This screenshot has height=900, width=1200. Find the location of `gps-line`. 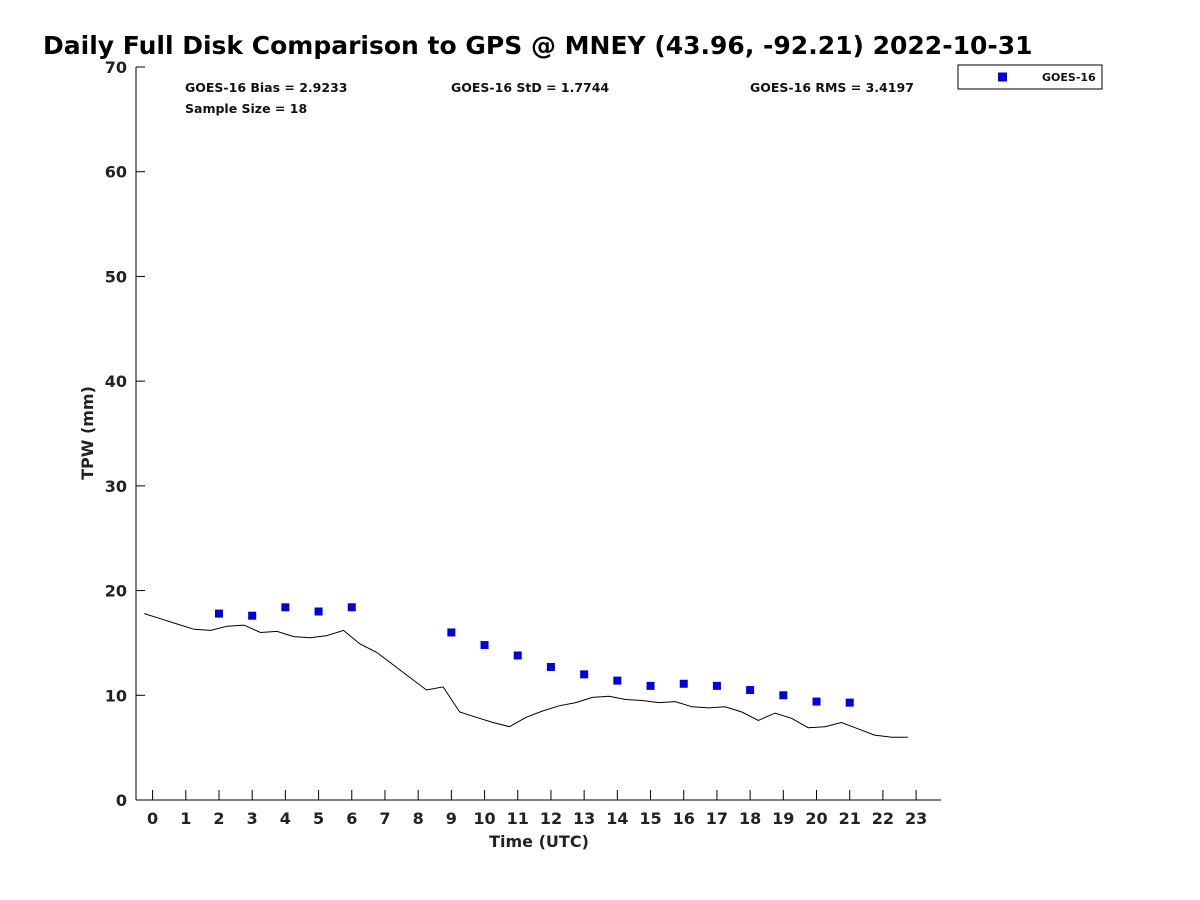

gps-line is located at coordinates (526, 675).